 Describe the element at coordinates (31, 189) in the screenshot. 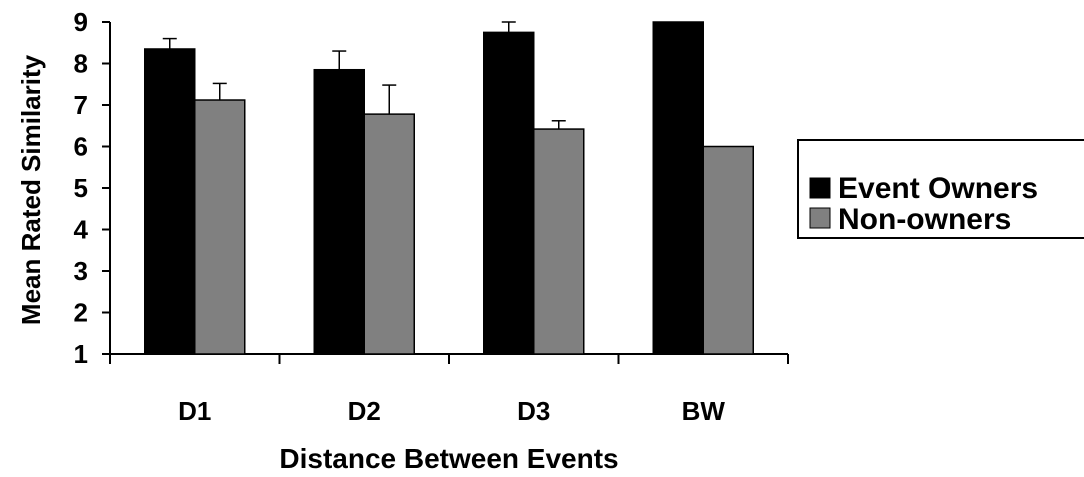

I see `y-axis-label: Mean Rated Similarity` at that location.